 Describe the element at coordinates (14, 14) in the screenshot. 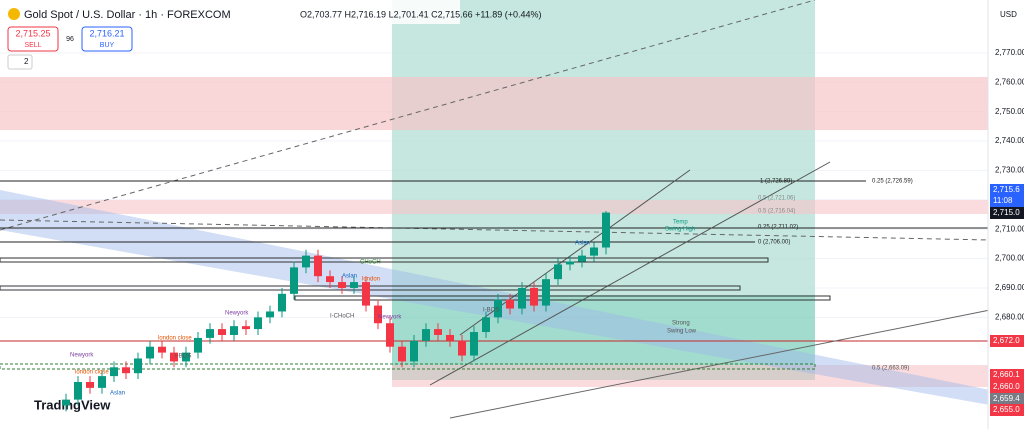

I see `logo` at that location.